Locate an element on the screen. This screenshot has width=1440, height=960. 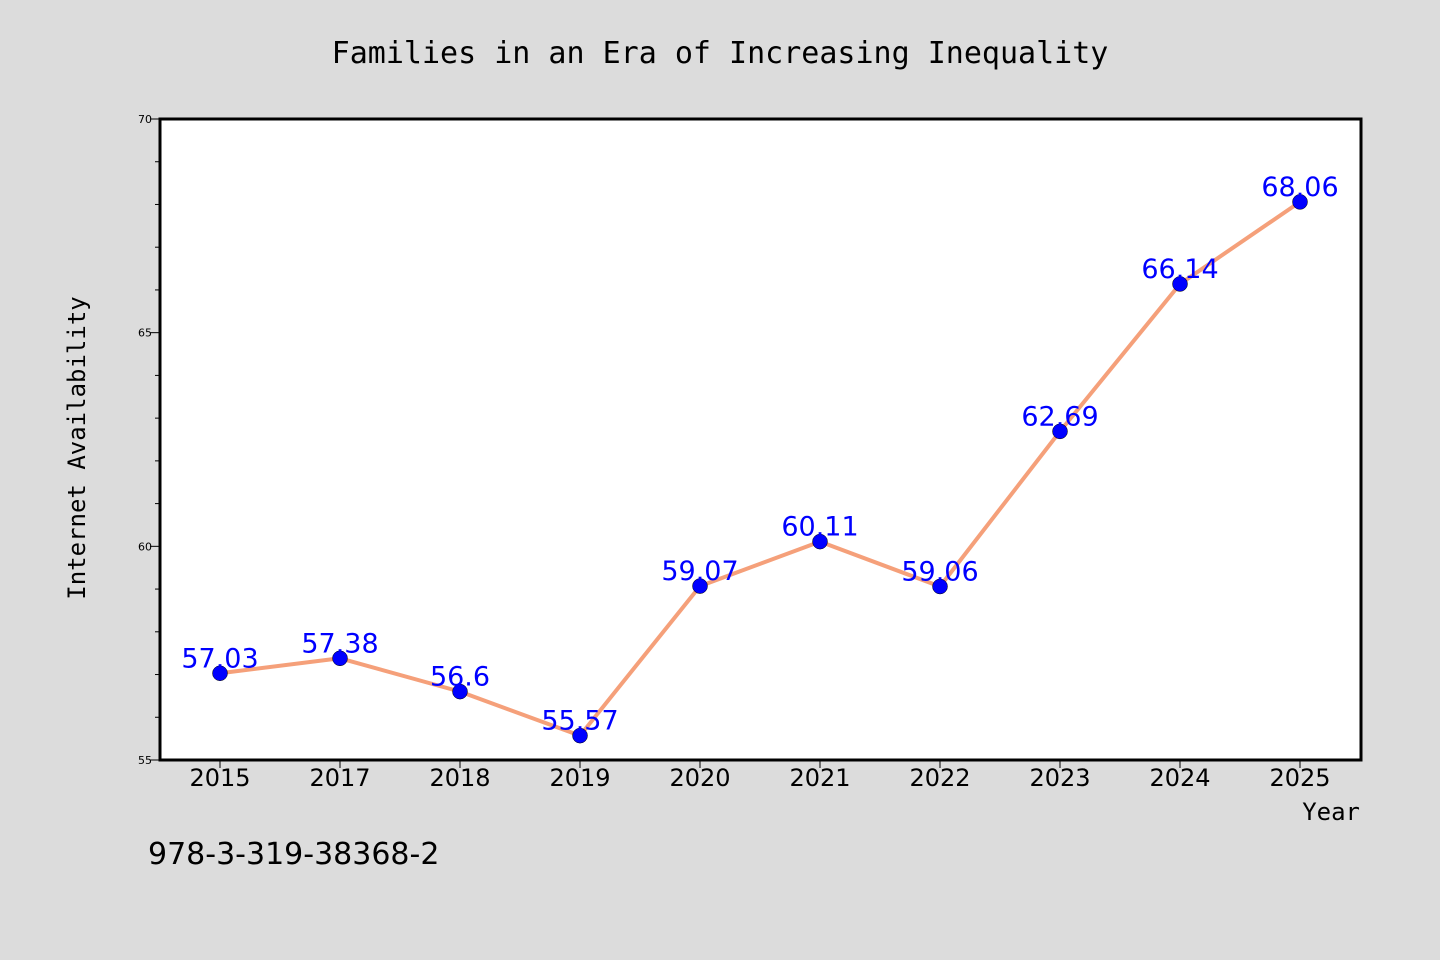
x-tick-label: 2015 is located at coordinates (219, 778).